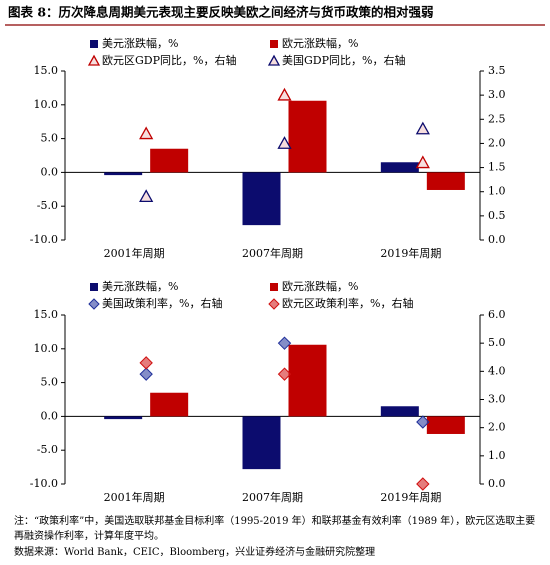 Image resolution: width=550 pixels, height=565 pixels. Describe the element at coordinates (497, 215) in the screenshot. I see `y2-tick-label: 0.5` at that location.